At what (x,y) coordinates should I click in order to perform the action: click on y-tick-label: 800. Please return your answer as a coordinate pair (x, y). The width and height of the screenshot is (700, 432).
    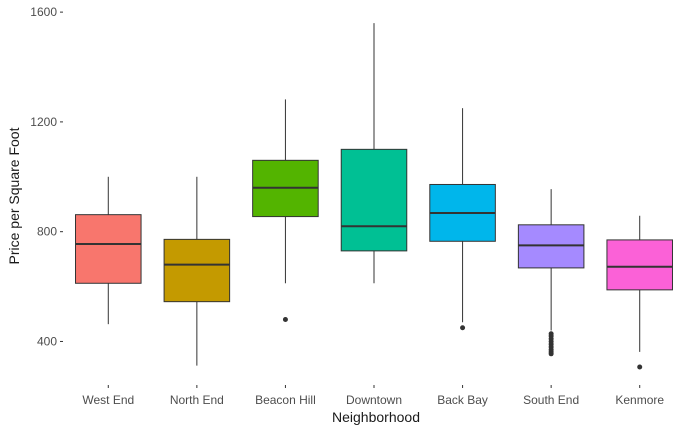
    Looking at the image, I should click on (47, 232).